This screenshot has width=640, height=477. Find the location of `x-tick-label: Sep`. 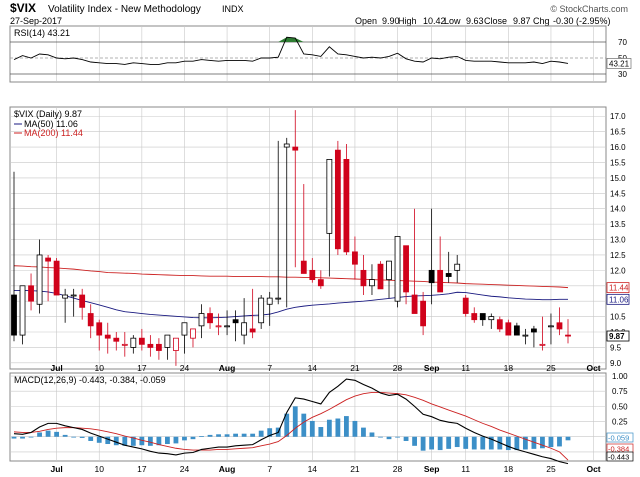

x-tick-label: Sep is located at coordinates (432, 368).